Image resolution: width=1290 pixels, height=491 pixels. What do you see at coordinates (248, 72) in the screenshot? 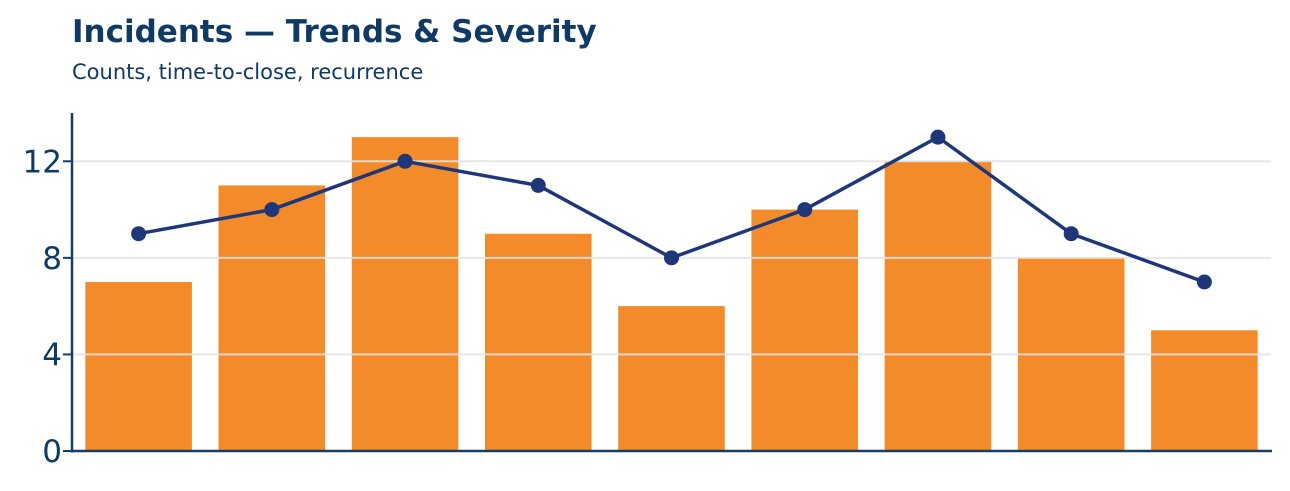
I see `chart-subtitle: Counts, time-to-close, recurrence` at bounding box center [248, 72].